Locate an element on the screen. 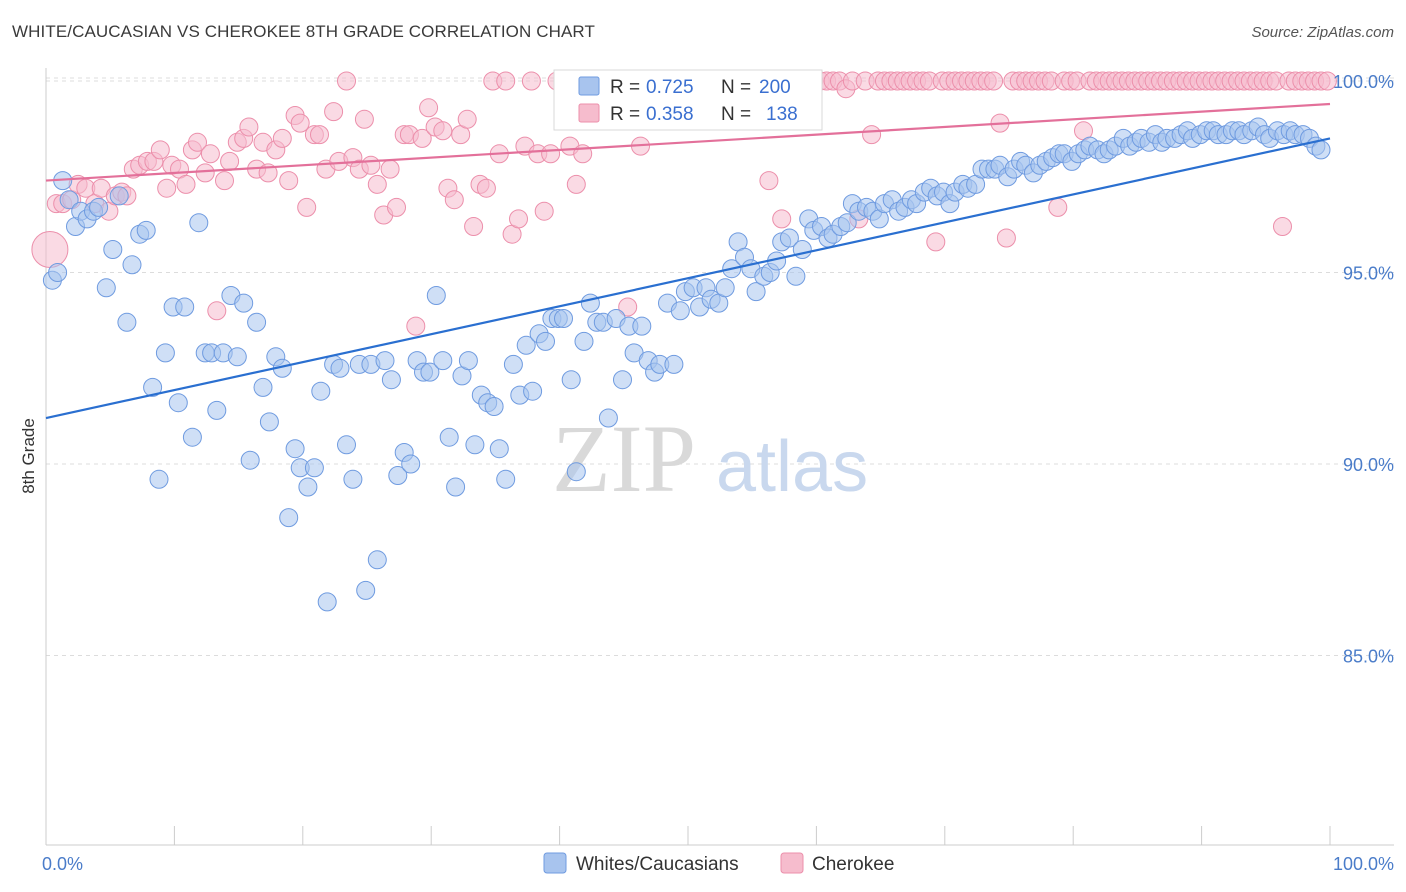 Image resolution: width=1406 pixels, height=892 pixels. legend-n-label-2: N = is located at coordinates (736, 114).